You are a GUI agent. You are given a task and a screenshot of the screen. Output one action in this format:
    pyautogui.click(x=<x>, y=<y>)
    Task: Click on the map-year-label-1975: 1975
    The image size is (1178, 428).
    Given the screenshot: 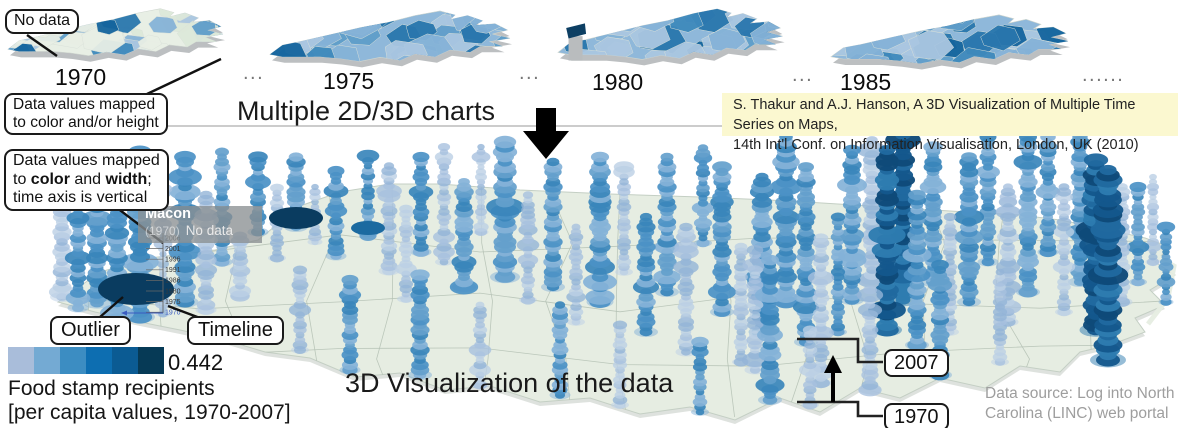 What is the action you would take?
    pyautogui.click(x=349, y=81)
    